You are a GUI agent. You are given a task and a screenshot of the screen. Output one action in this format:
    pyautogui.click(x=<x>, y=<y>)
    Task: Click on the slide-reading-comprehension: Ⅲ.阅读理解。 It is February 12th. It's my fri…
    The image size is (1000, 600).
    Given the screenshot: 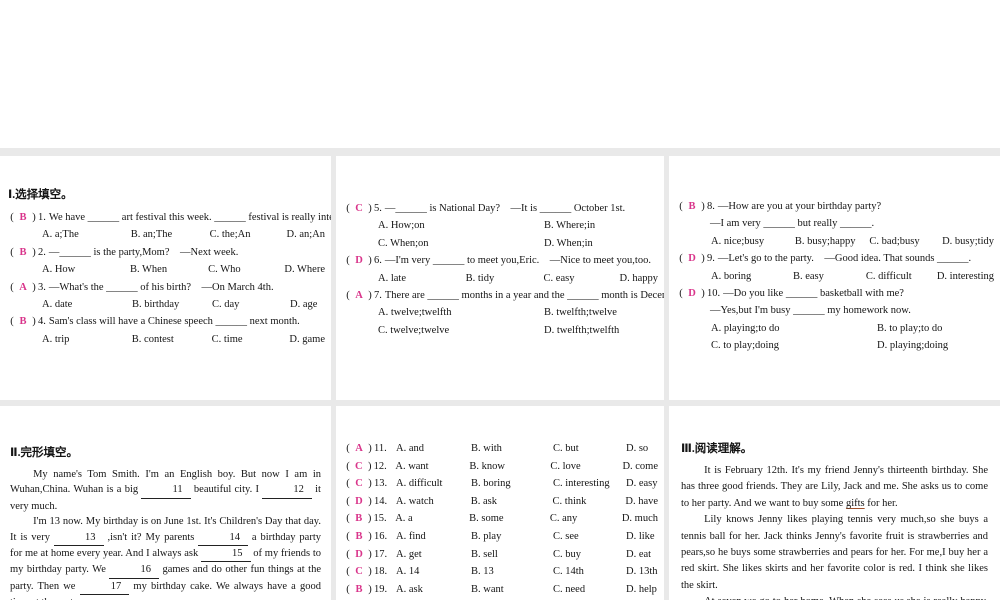 What is the action you would take?
    pyautogui.click(x=834, y=503)
    